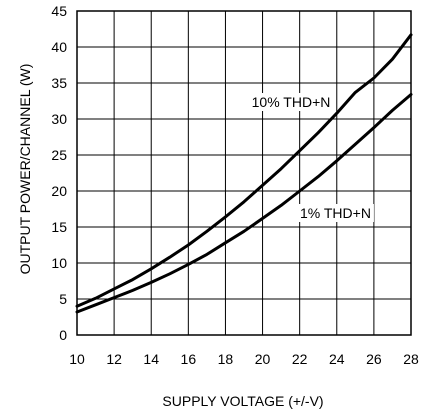  I want to click on series-label: 1% THD+N, so click(335, 213).